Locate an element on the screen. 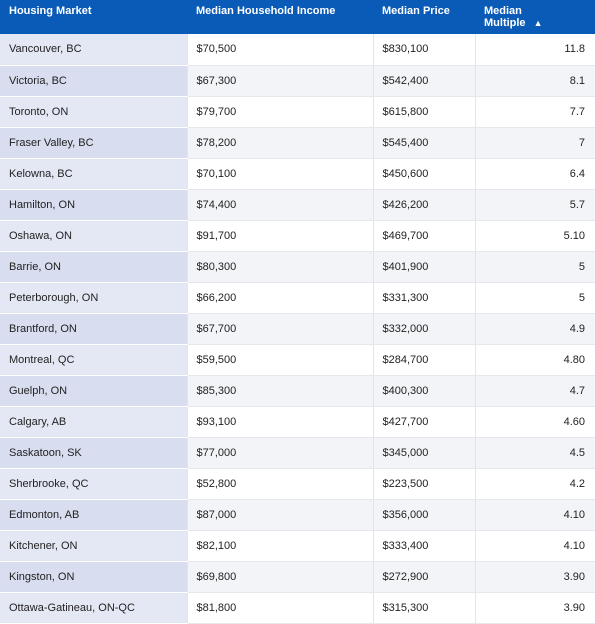  cell-housing-market: Victoria, BC is located at coordinates (93, 81).